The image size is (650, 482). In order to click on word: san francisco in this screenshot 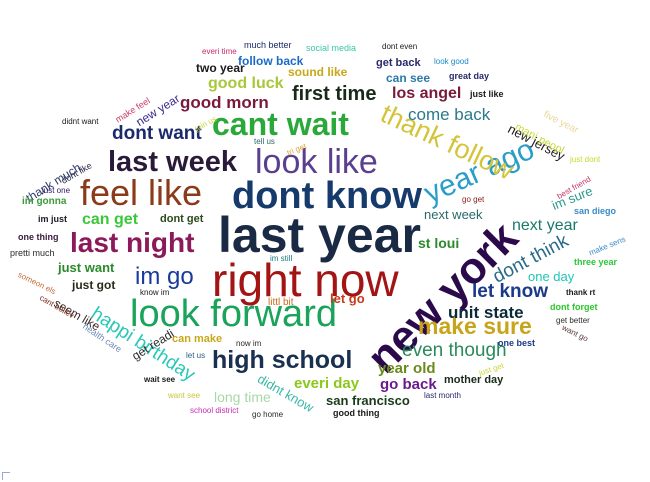, I will do `click(368, 400)`.